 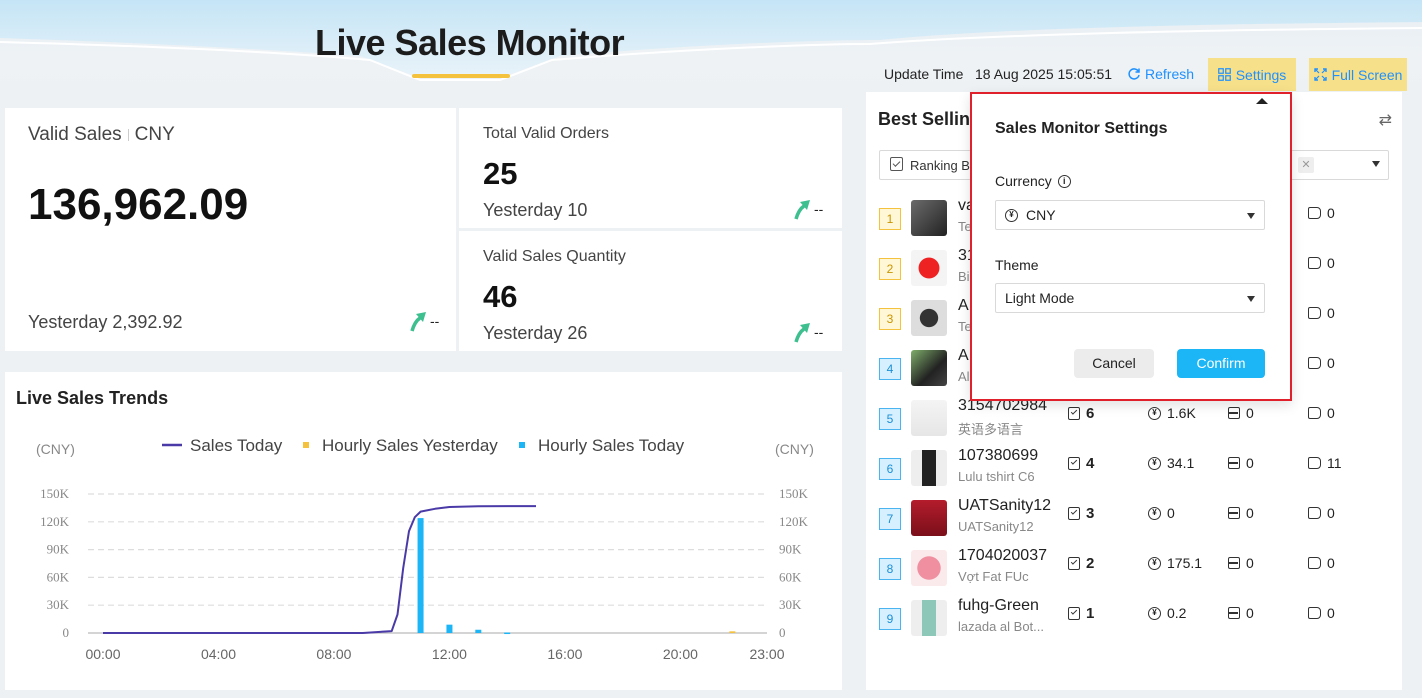 I want to click on sales-amount: 1.6K, so click(x=1181, y=413).